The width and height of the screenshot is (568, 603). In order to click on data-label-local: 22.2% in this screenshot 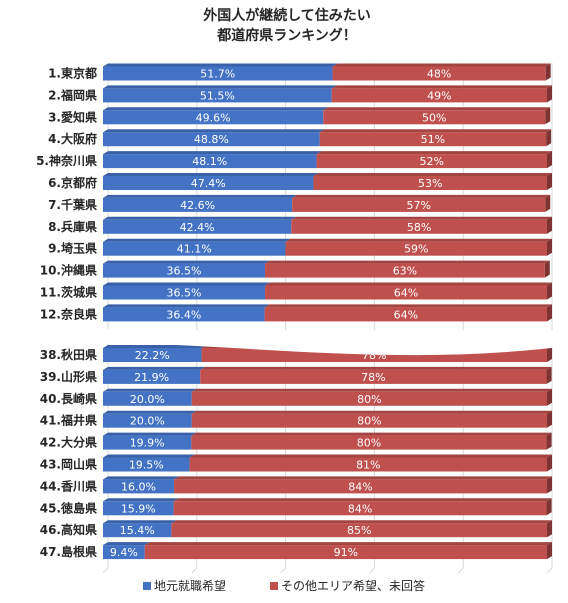, I will do `click(152, 355)`.